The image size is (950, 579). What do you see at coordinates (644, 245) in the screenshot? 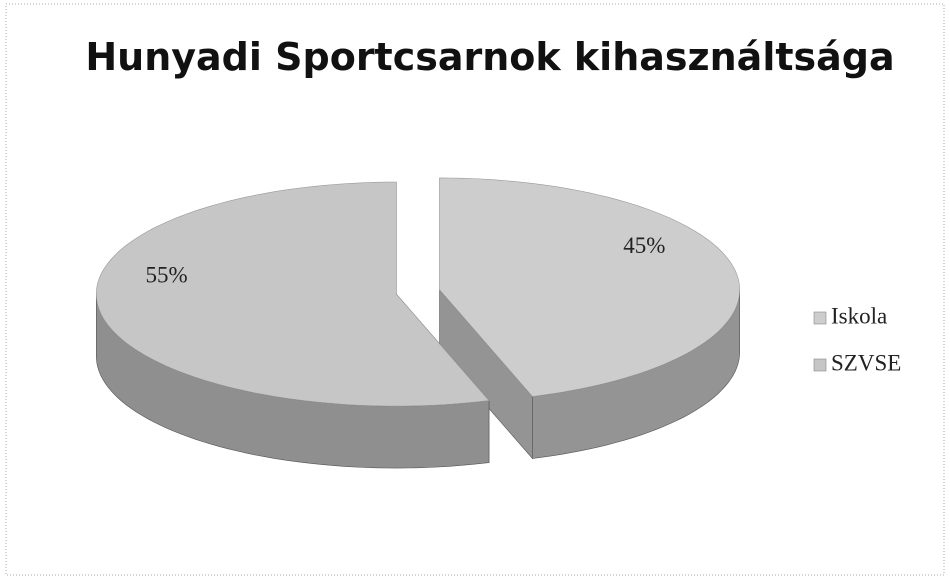
I see `data-label: 45%` at bounding box center [644, 245].